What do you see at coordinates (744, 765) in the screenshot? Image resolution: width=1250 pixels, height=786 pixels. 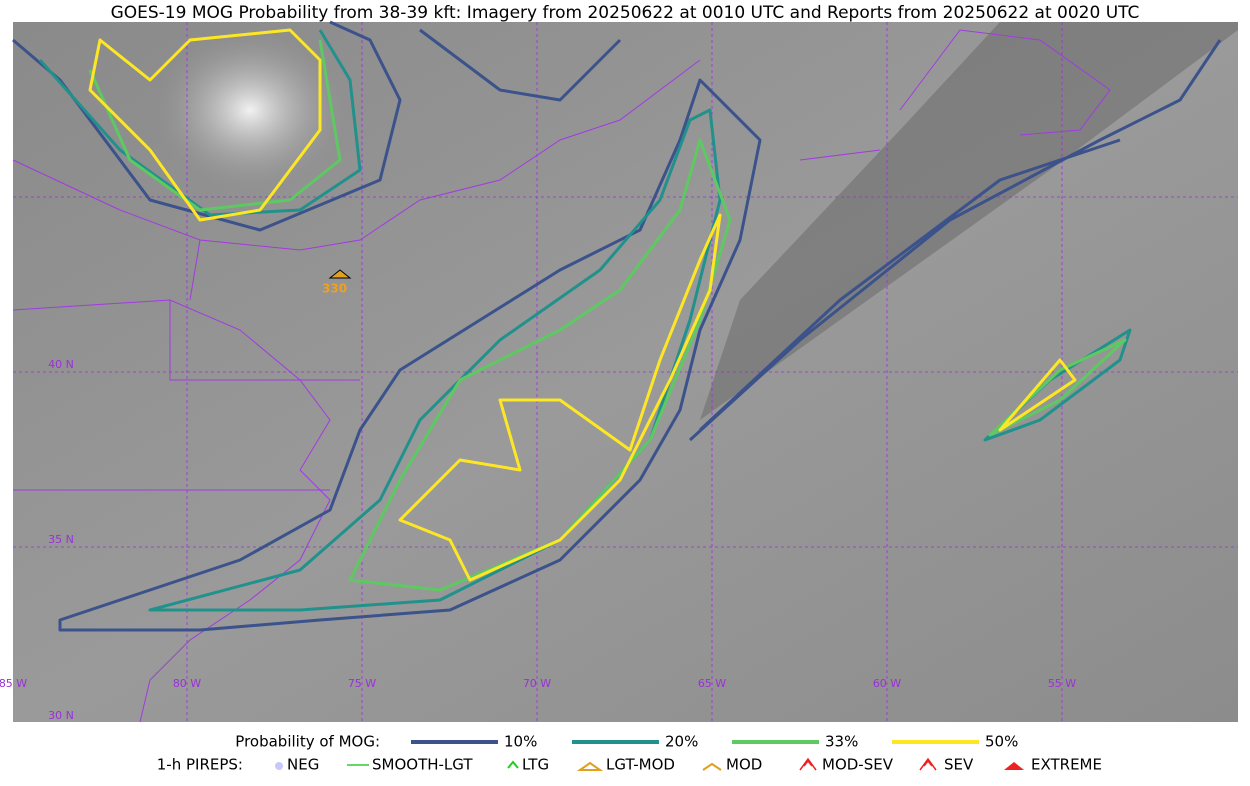 I see `legend-item: MOD` at bounding box center [744, 765].